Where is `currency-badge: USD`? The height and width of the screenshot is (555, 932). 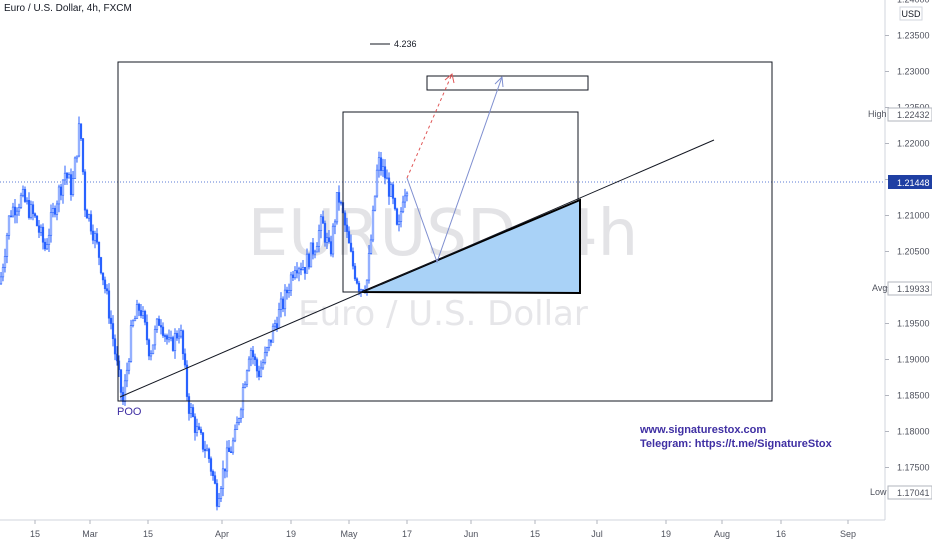 currency-badge: USD is located at coordinates (911, 14).